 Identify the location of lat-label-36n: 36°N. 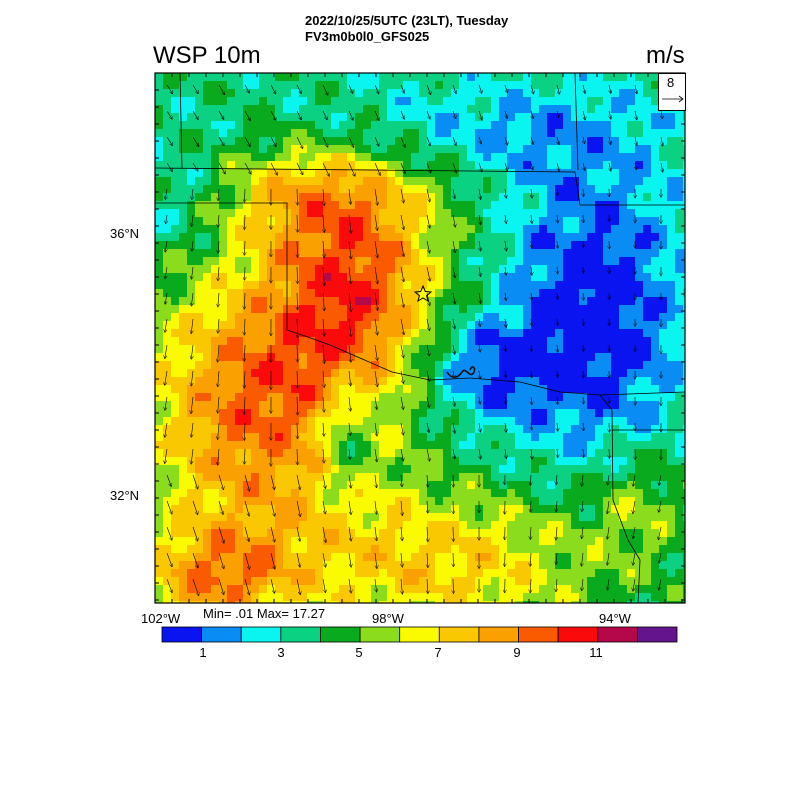
(125, 233).